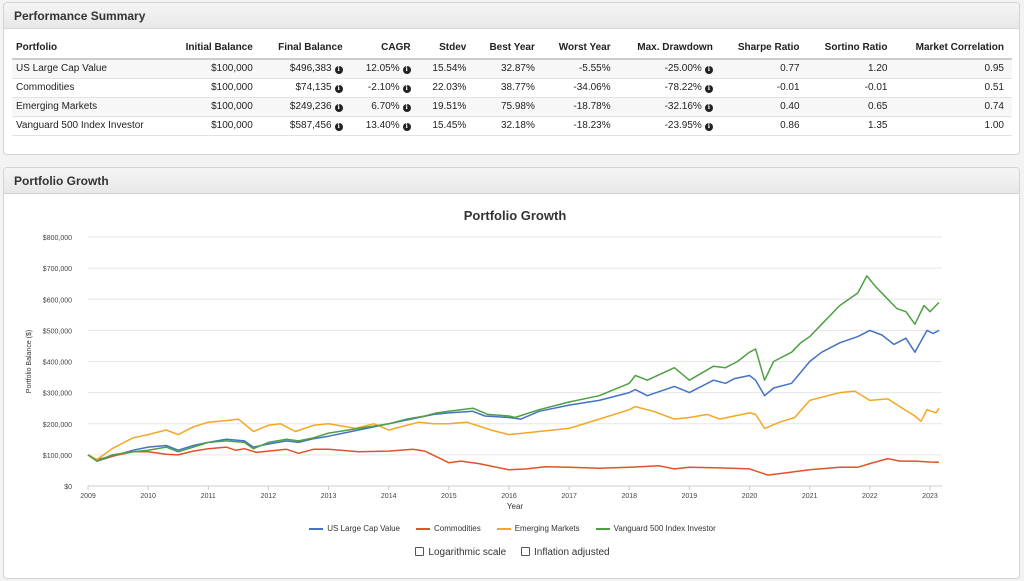 The image size is (1024, 581). What do you see at coordinates (305, 126) in the screenshot?
I see `cell-final: $587,456 i` at bounding box center [305, 126].